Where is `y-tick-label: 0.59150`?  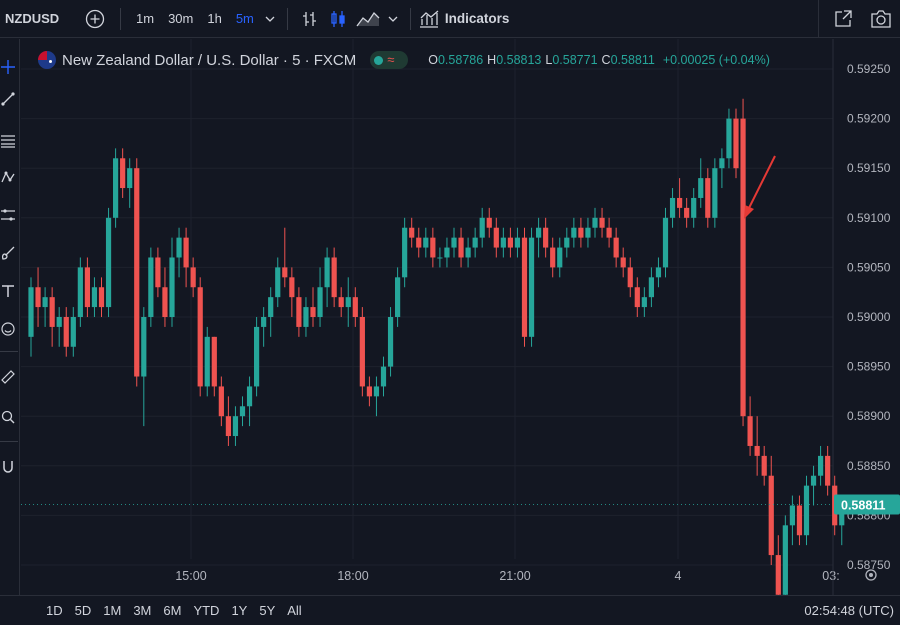
y-tick-label: 0.59150 is located at coordinates (869, 168).